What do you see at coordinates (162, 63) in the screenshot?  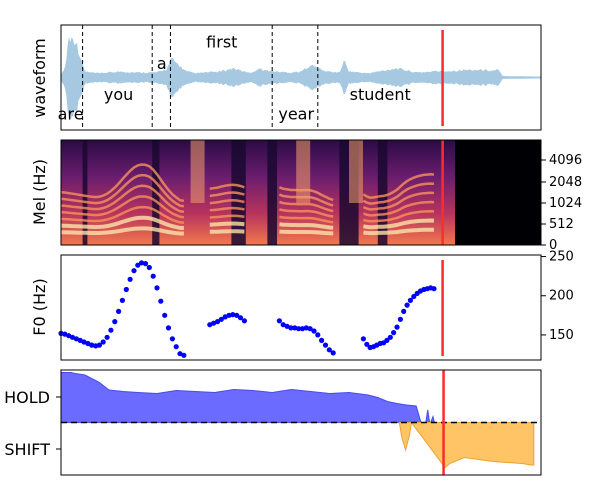 I see `word-label: a` at bounding box center [162, 63].